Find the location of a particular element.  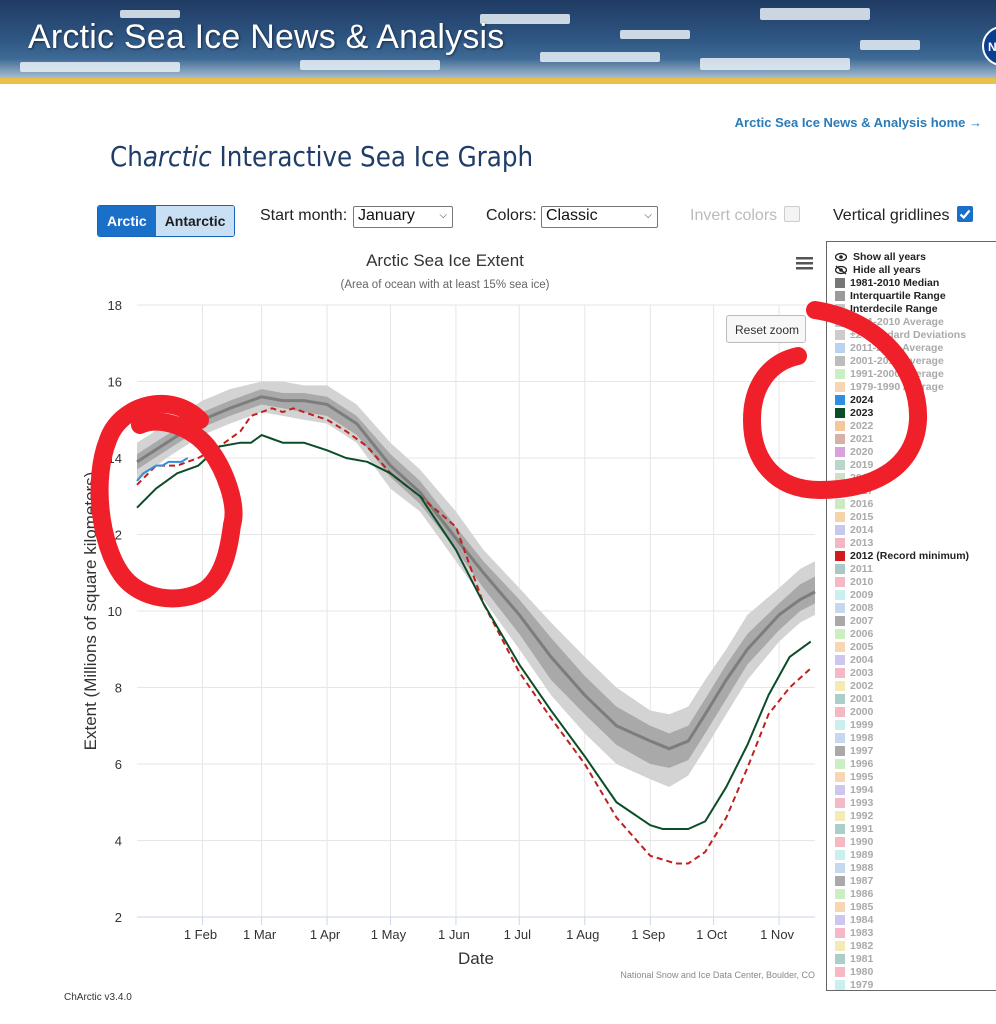

legend-item: 1994 is located at coordinates (915, 789).